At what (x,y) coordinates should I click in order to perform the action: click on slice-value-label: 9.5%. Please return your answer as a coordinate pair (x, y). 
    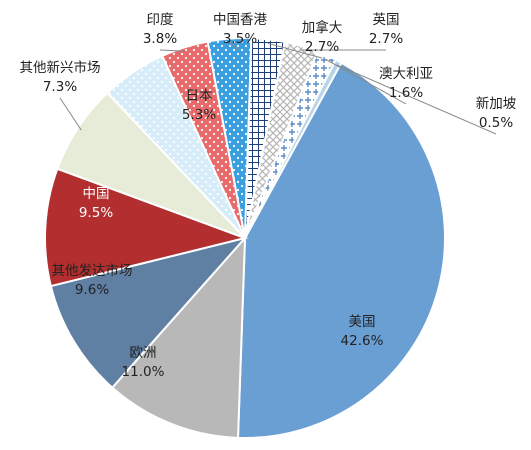
    Looking at the image, I should click on (96, 213).